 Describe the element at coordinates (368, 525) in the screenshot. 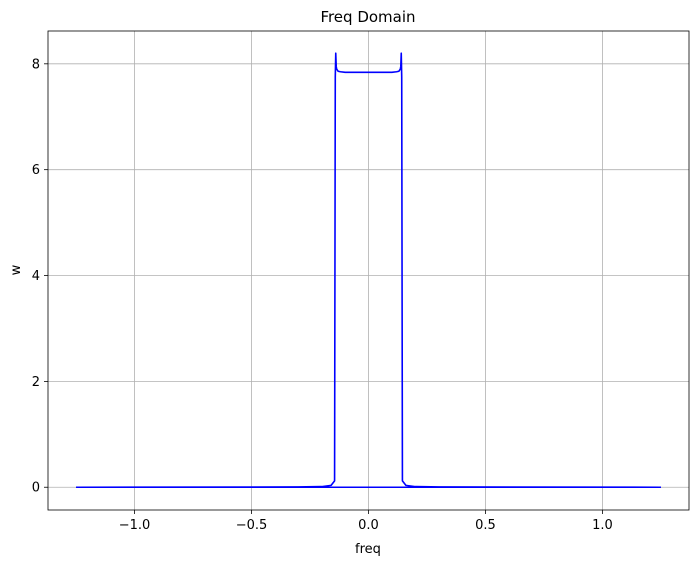

I see `x-tick-label: 0.0` at that location.